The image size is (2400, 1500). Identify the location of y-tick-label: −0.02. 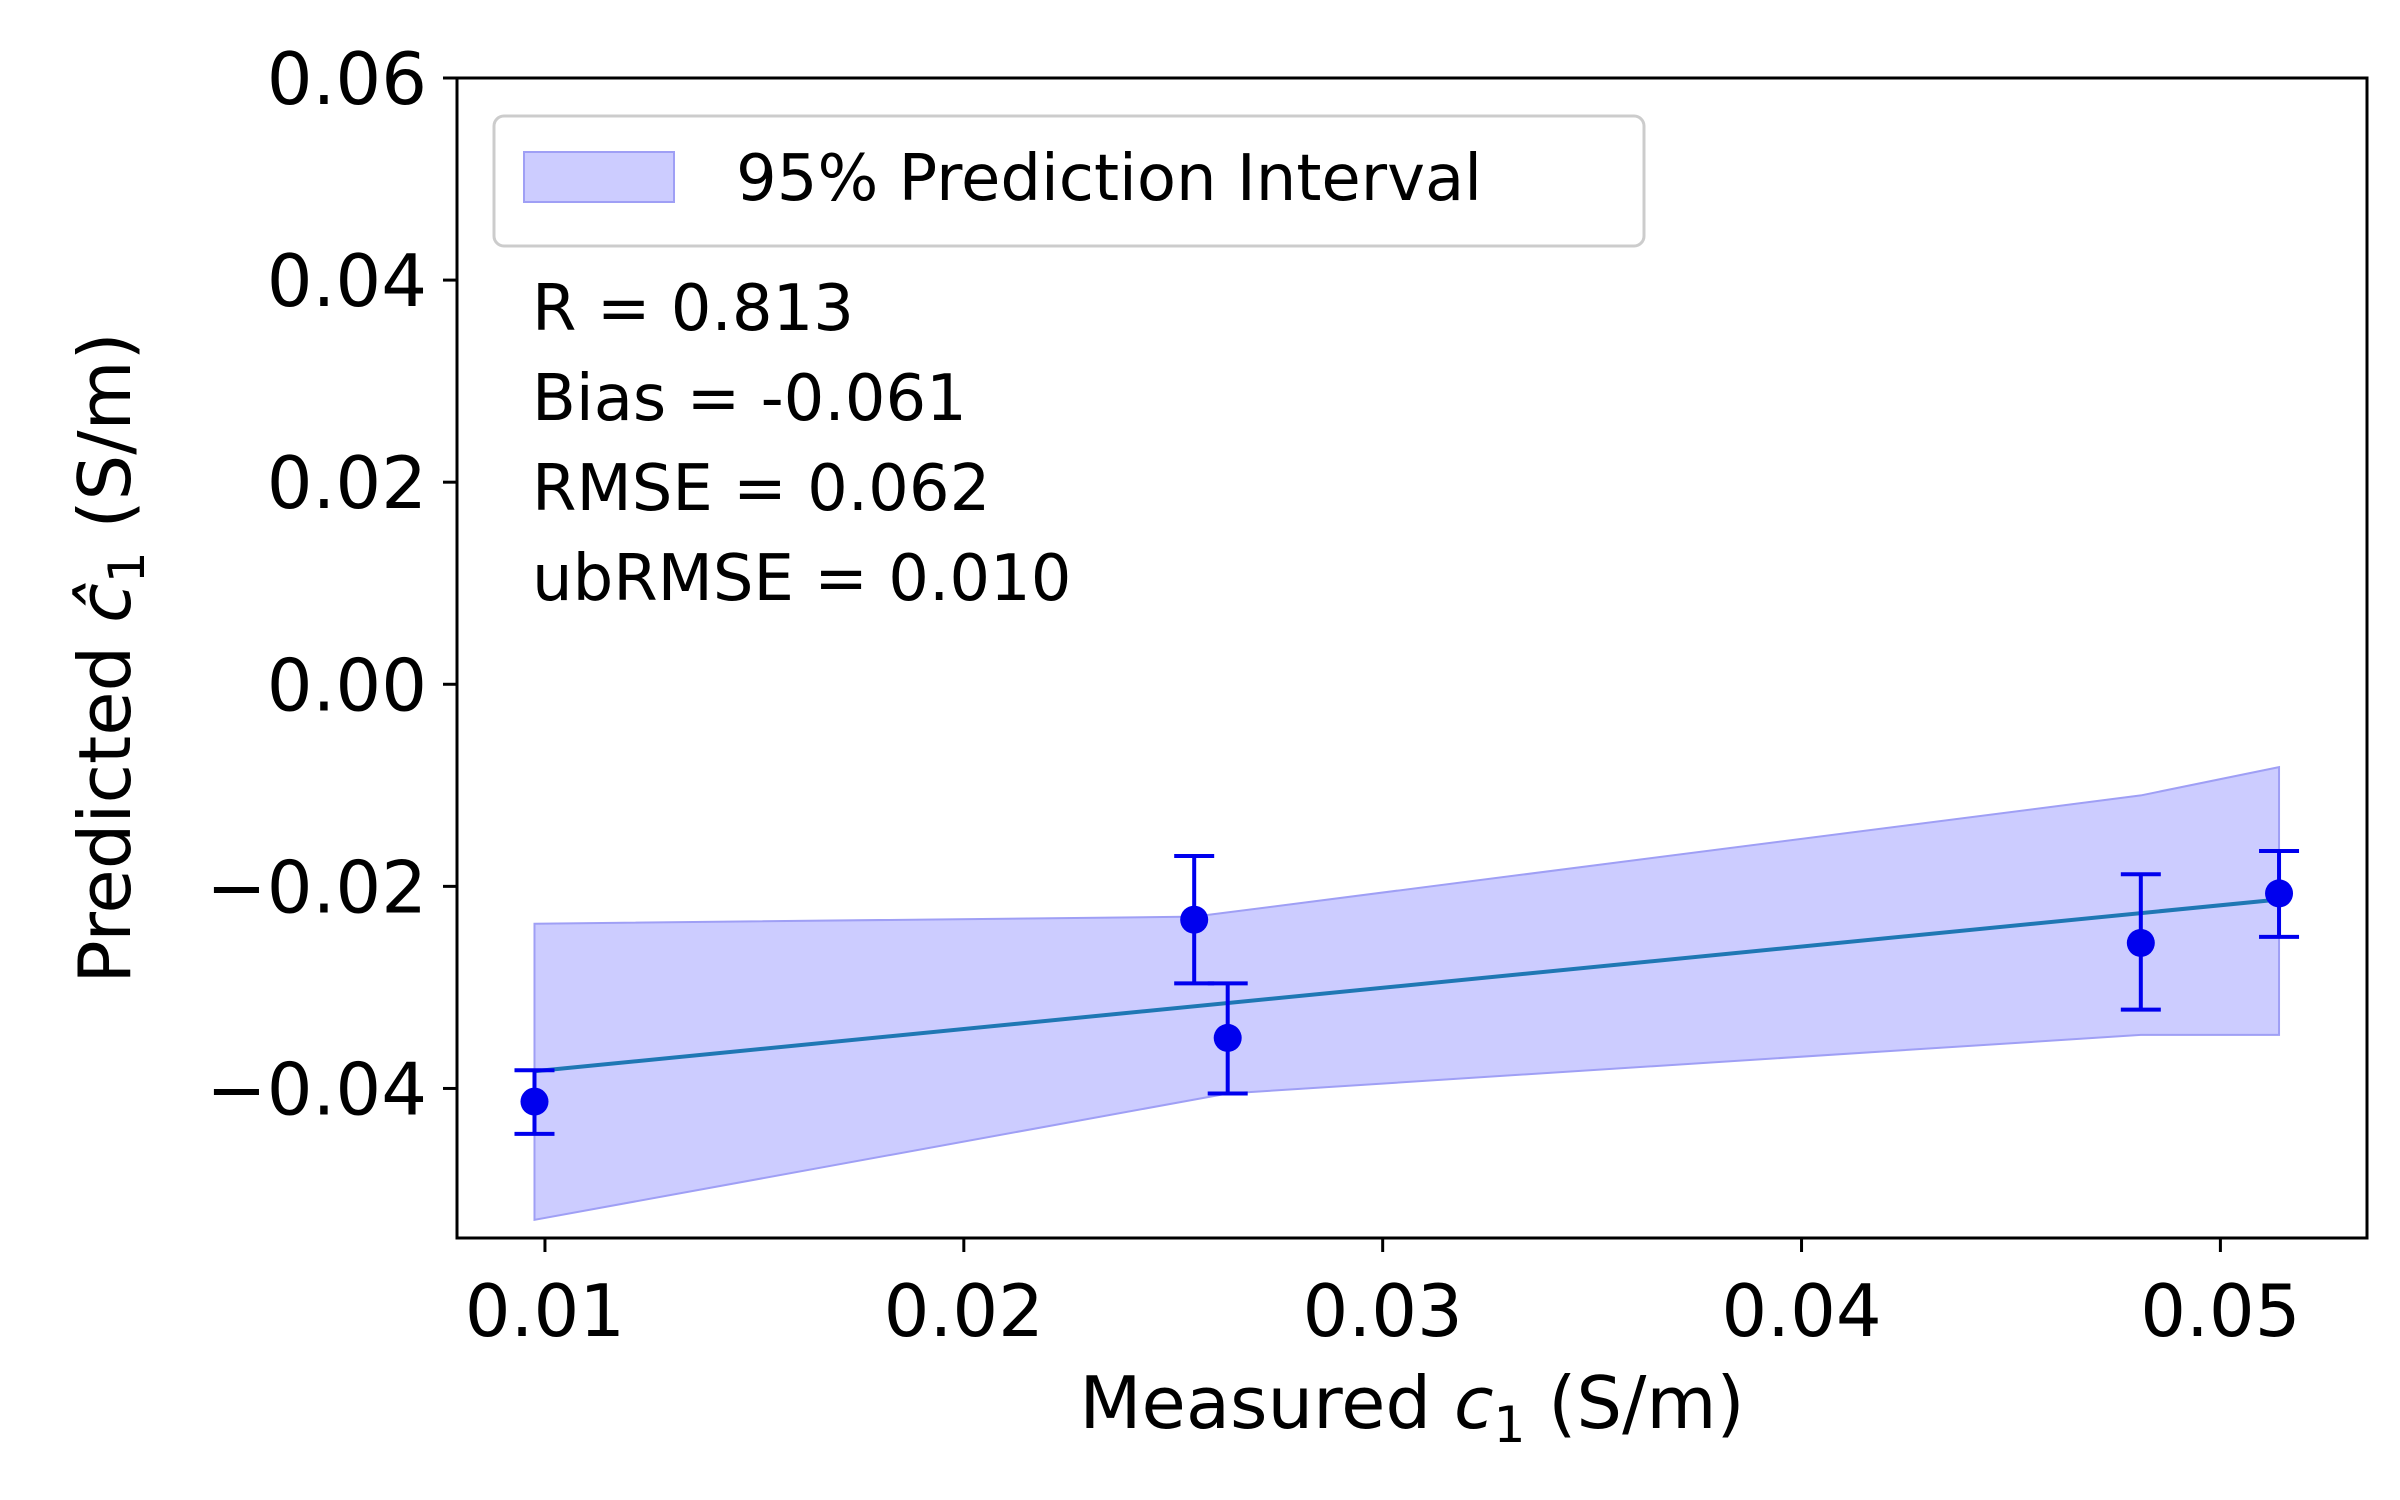
(316, 887).